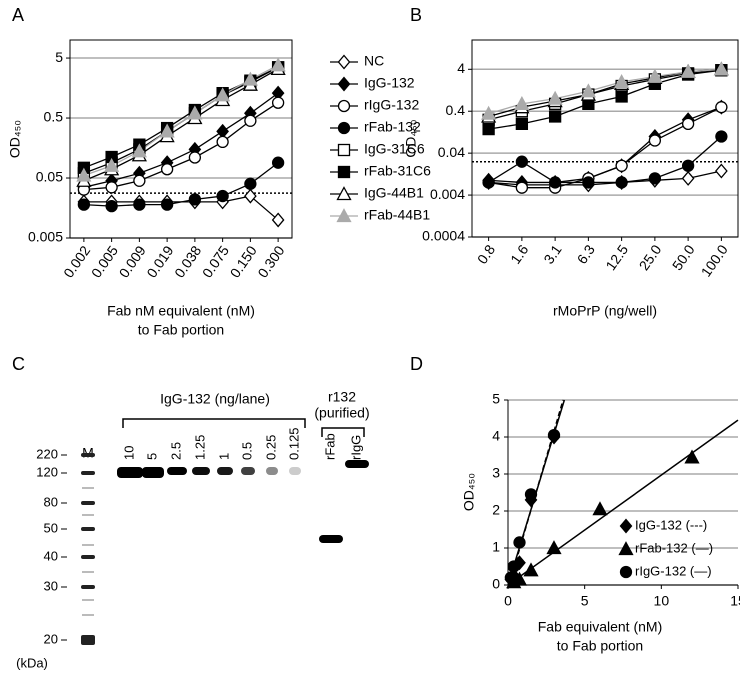 The image size is (740, 678). Describe the element at coordinates (223, 456) in the screenshot. I see `lane-label: 1` at that location.